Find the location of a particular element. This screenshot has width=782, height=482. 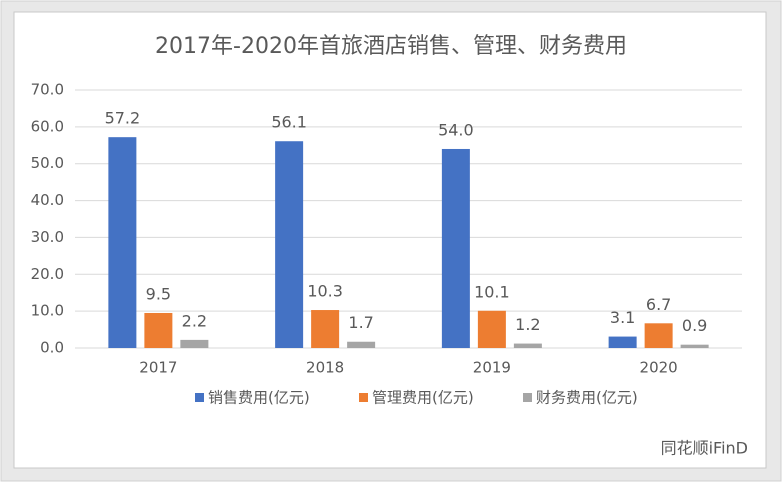

data-label: 0.9 is located at coordinates (694, 325).